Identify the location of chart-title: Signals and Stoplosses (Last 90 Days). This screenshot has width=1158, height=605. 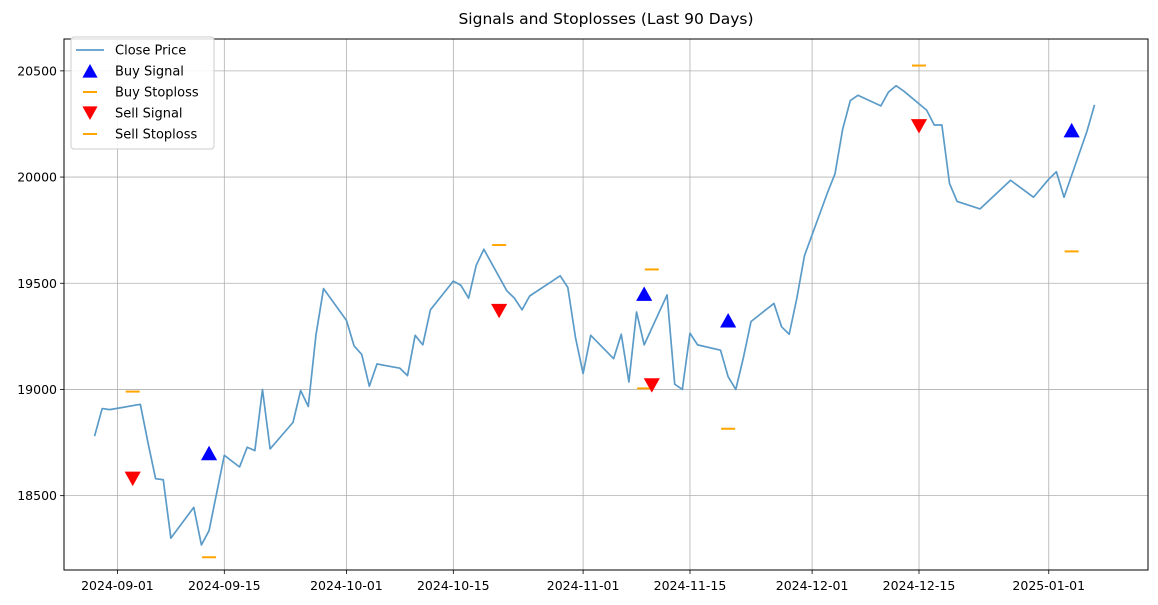
(605, 19).